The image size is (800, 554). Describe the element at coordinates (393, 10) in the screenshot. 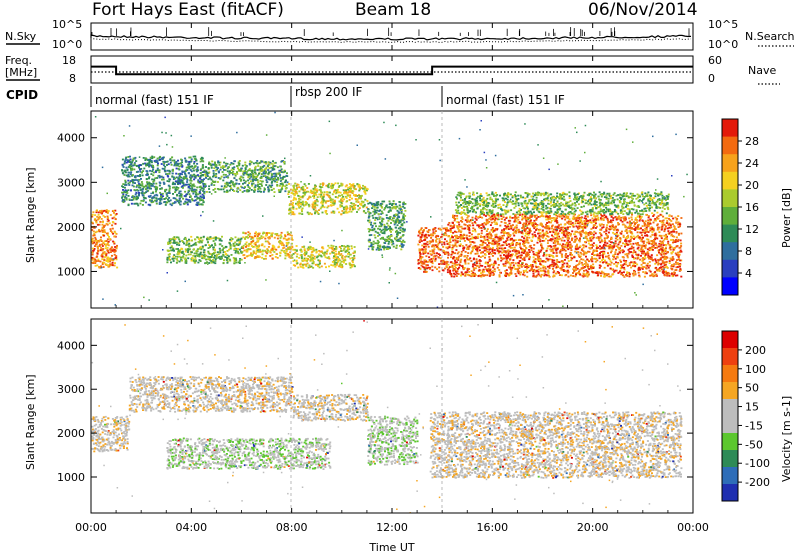

I see `beam-label: Beam 18` at that location.